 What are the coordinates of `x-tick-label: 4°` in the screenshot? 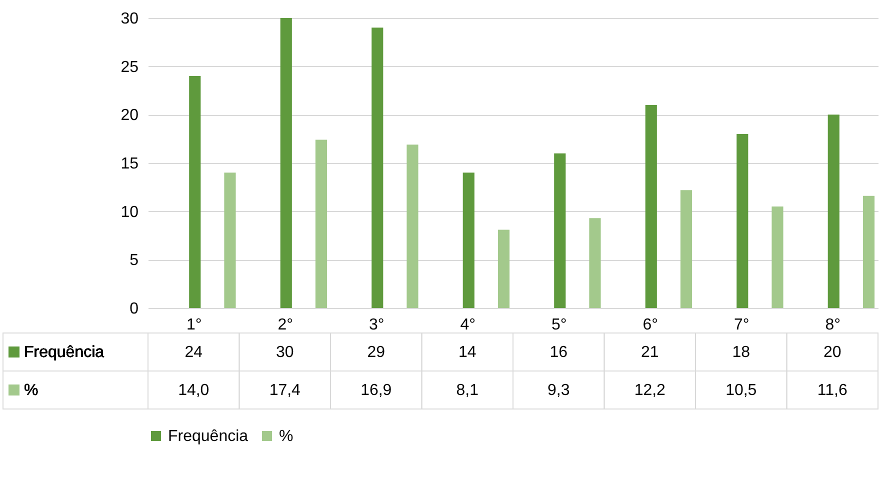 It's located at (468, 325).